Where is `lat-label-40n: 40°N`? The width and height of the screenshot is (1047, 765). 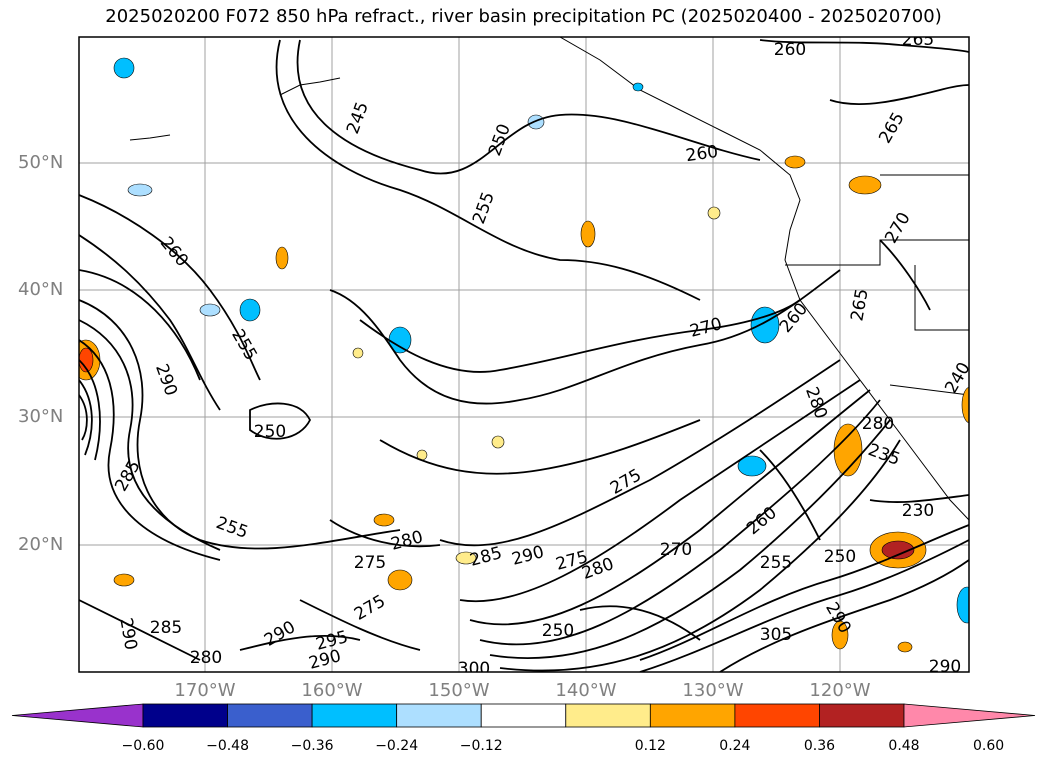
lat-label-40n: 40°N is located at coordinates (41, 289).